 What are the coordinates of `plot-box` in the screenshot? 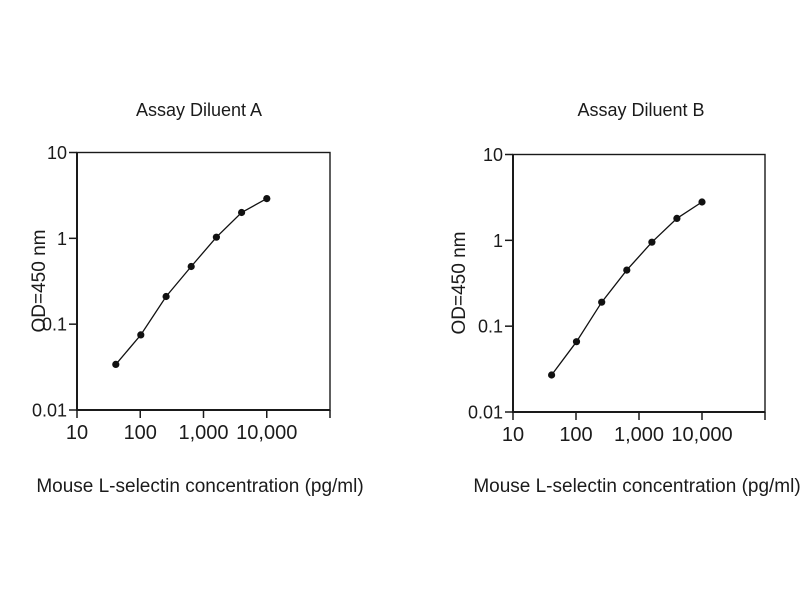 It's located at (203, 281).